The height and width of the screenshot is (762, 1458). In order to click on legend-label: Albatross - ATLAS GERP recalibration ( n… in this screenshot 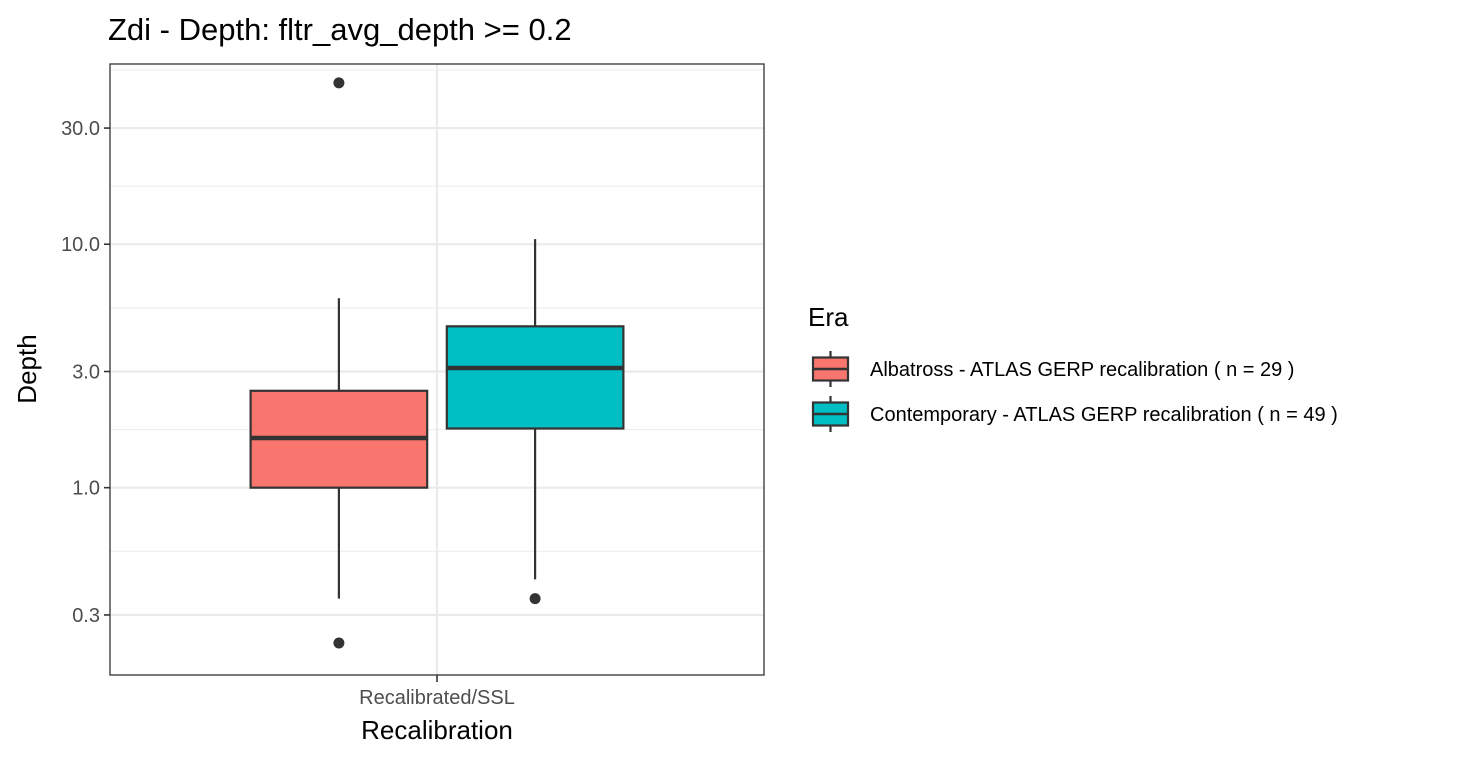, I will do `click(1082, 370)`.